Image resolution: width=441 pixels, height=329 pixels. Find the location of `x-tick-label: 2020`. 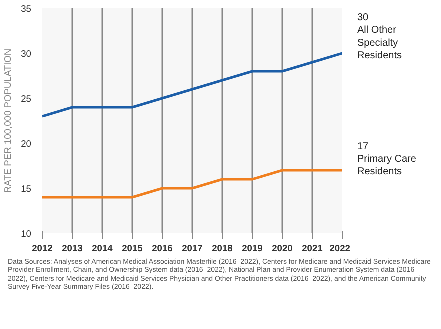

x-tick-label: 2020 is located at coordinates (282, 249).